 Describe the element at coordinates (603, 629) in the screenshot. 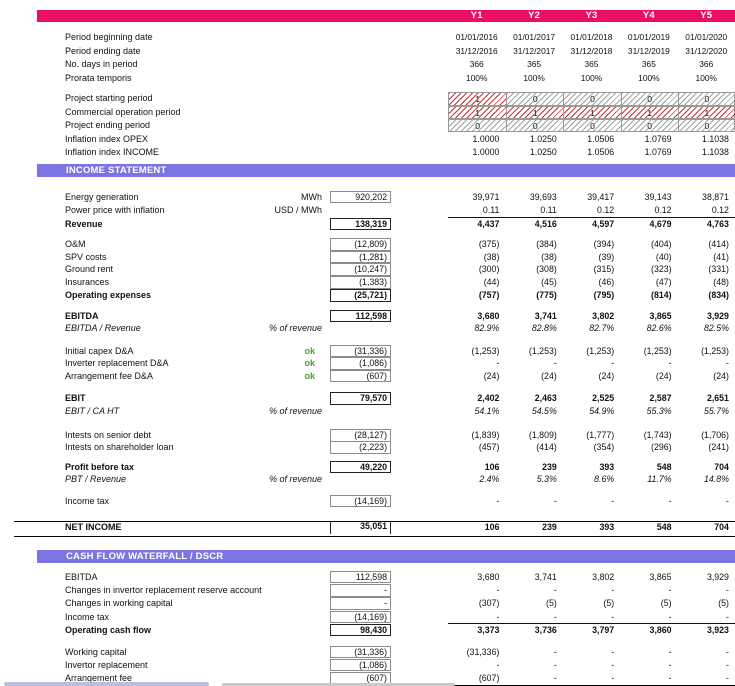

I see `year-cell-y3: 3,797` at that location.